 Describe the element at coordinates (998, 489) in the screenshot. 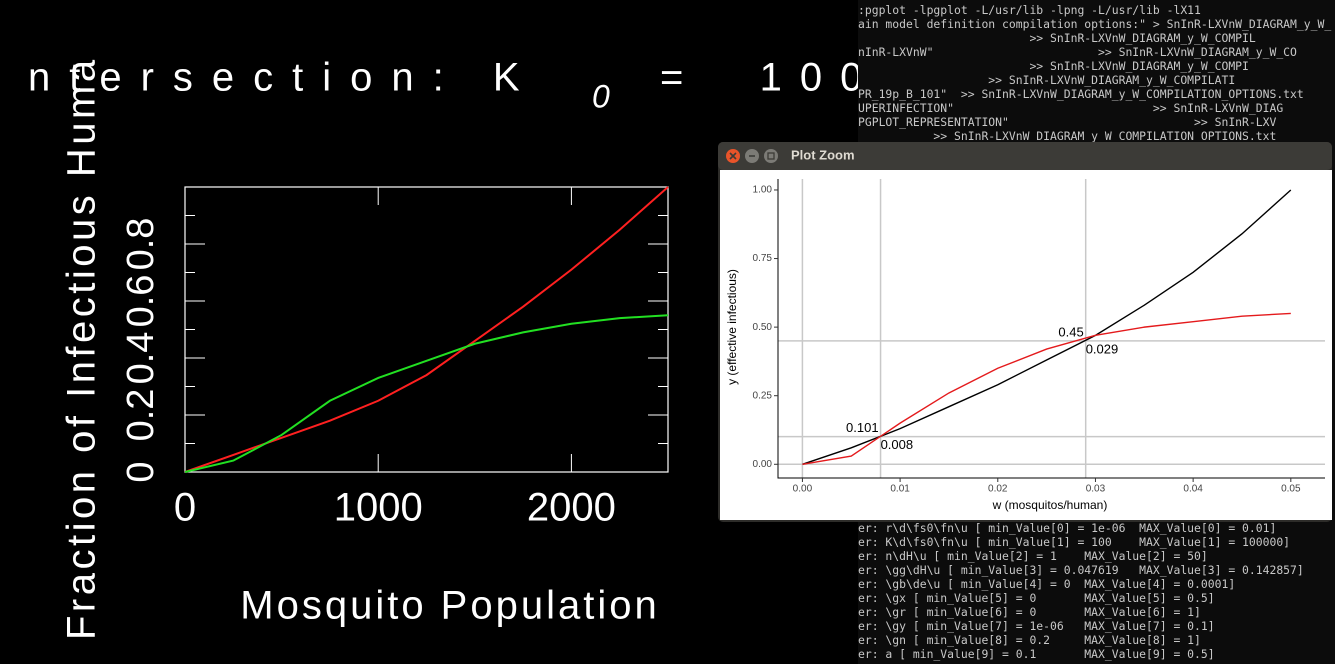

I see `x-tick-label: 0.02` at that location.